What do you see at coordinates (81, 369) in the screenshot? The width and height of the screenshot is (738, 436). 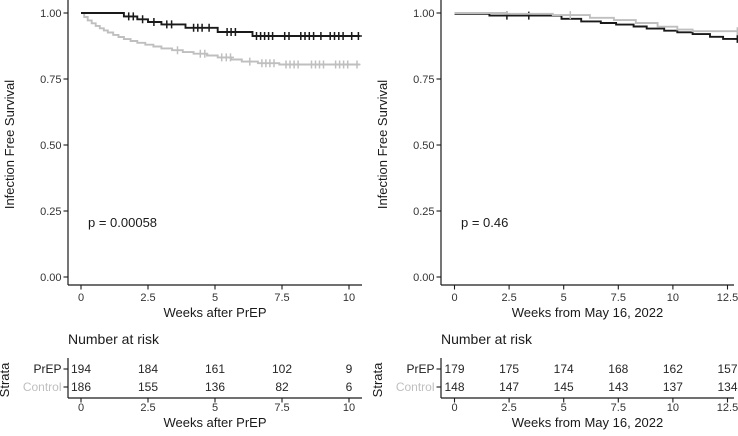 I see `risk-count: 194` at bounding box center [81, 369].